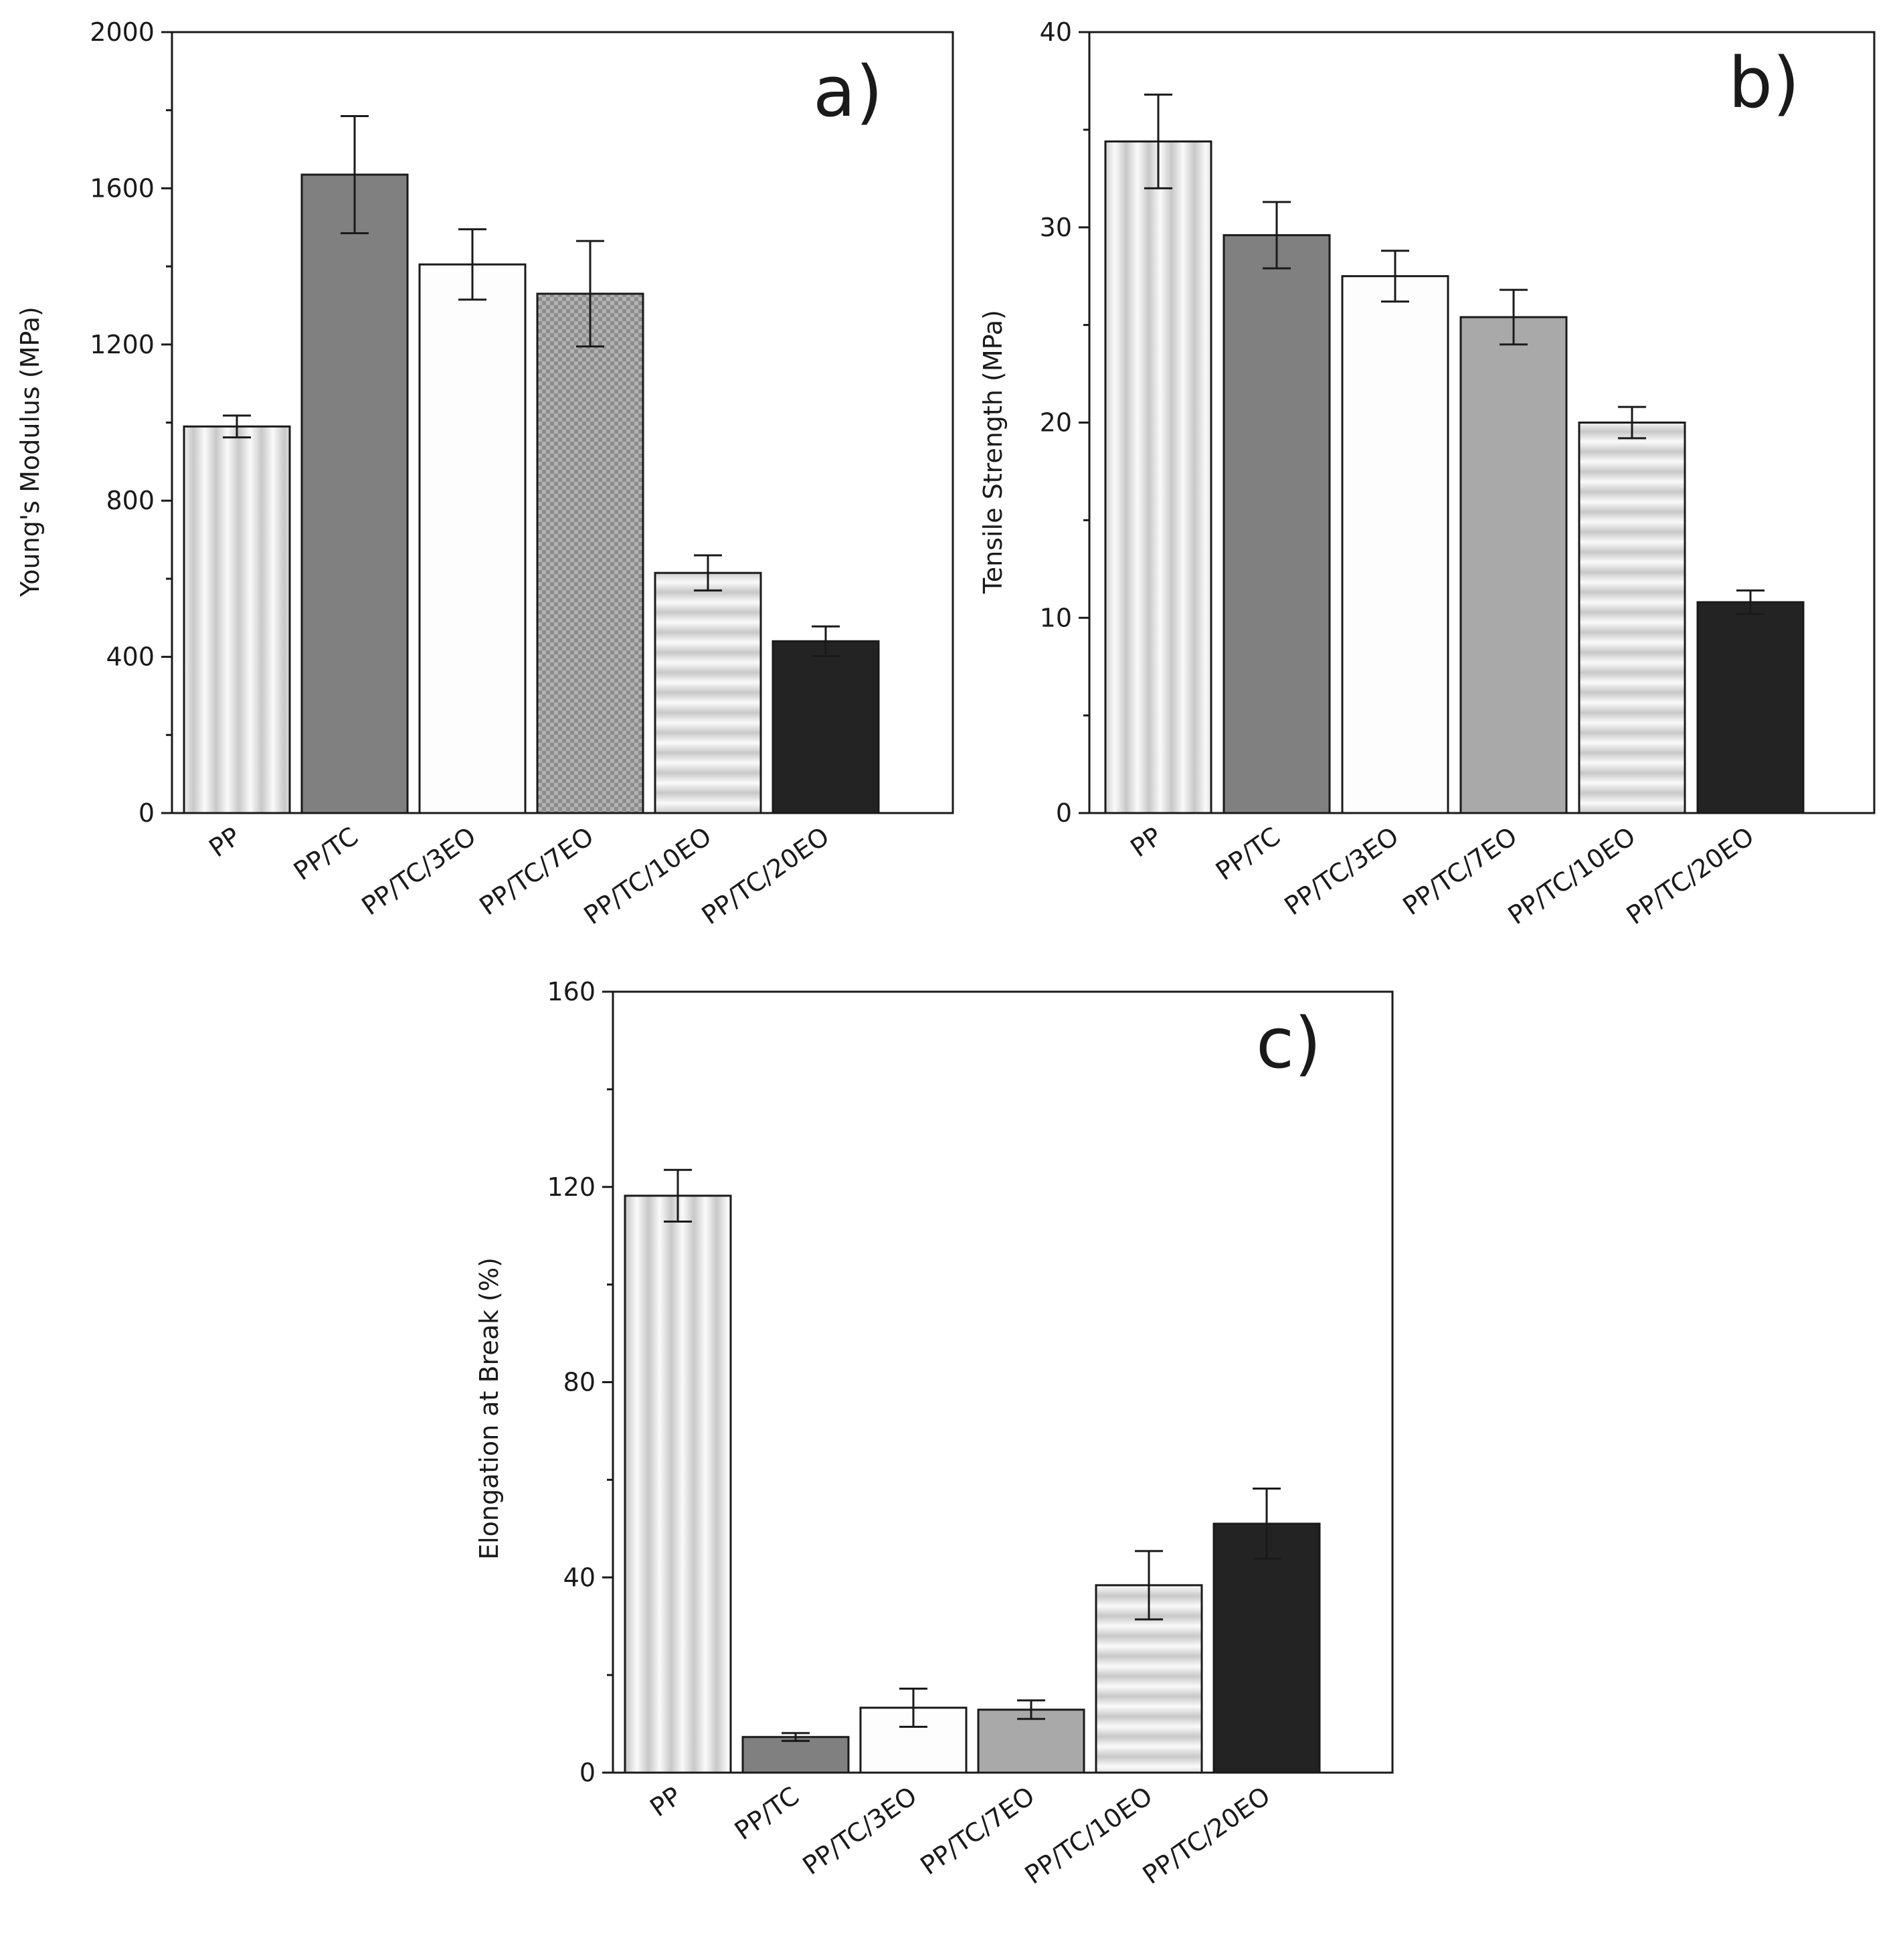 This screenshot has height=1960, width=1899. I want to click on panel-a-bar-pp-tc, so click(355, 493).